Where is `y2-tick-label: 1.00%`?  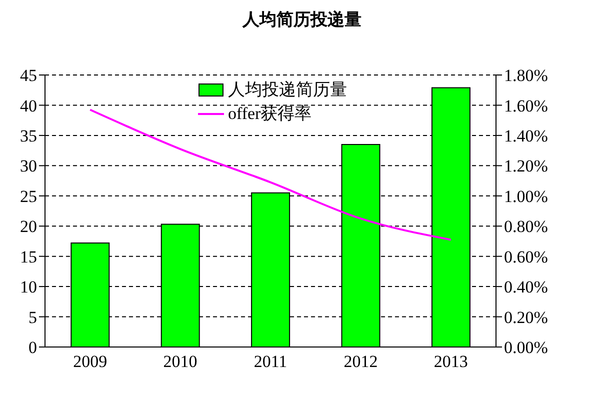
y2-tick-label: 1.00% is located at coordinates (526, 196).